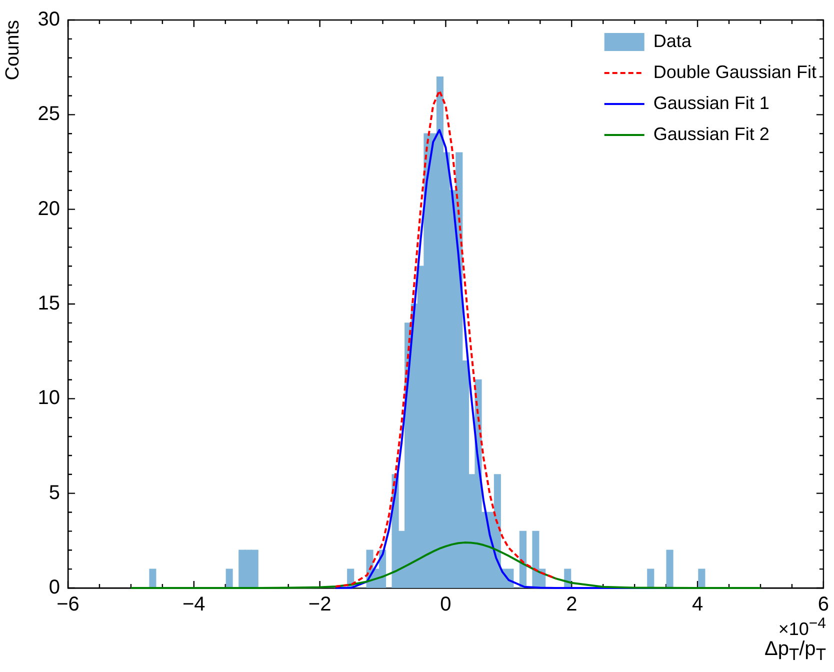 This screenshot has width=834, height=672. I want to click on text: ×10$^{−4}$, so click(802, 626).